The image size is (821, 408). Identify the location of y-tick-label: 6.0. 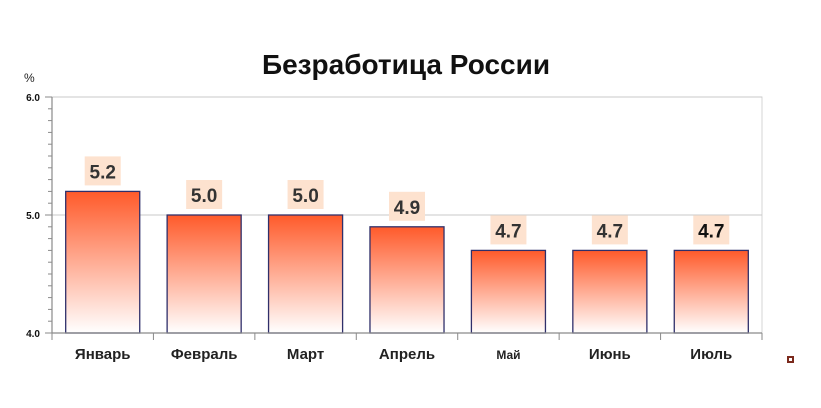
(33, 98).